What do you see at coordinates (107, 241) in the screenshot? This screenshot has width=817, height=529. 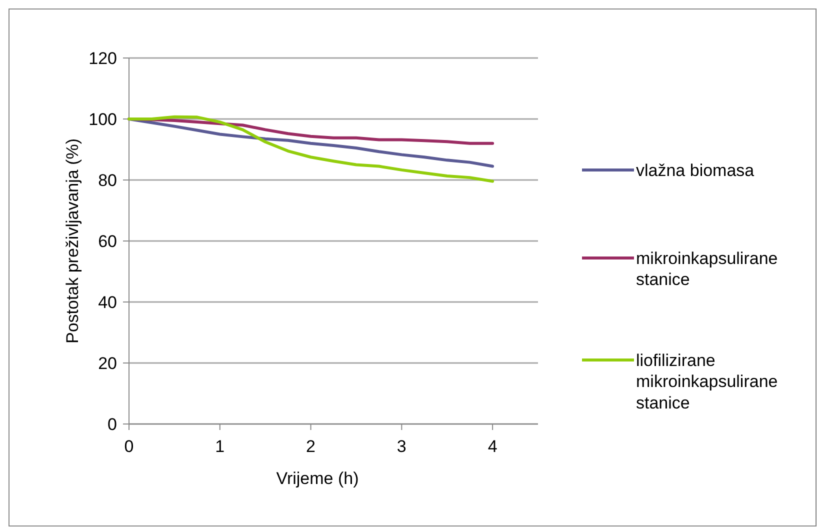 I see `y-tick-label: 60` at bounding box center [107, 241].